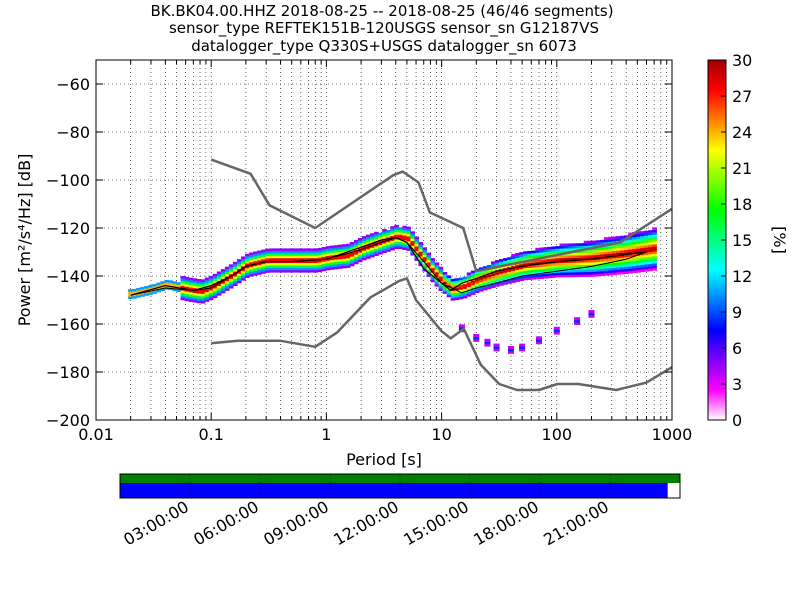 This screenshot has width=800, height=600. What do you see at coordinates (388, 266) in the screenshot?
I see `mean-line` at bounding box center [388, 266].